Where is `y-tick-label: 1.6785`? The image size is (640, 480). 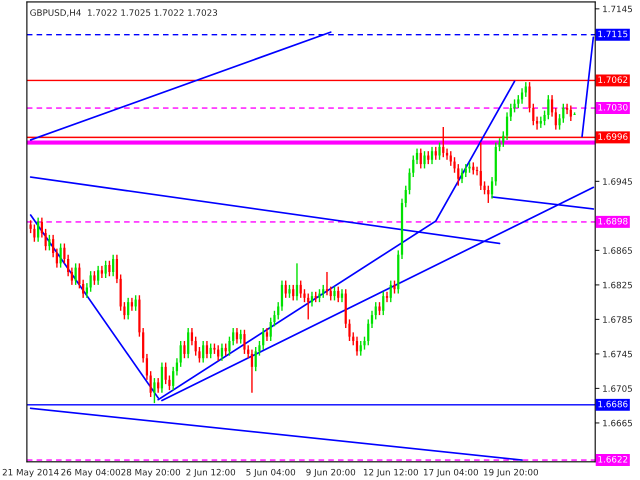 y-tick-label: 1.6785 is located at coordinates (617, 319).